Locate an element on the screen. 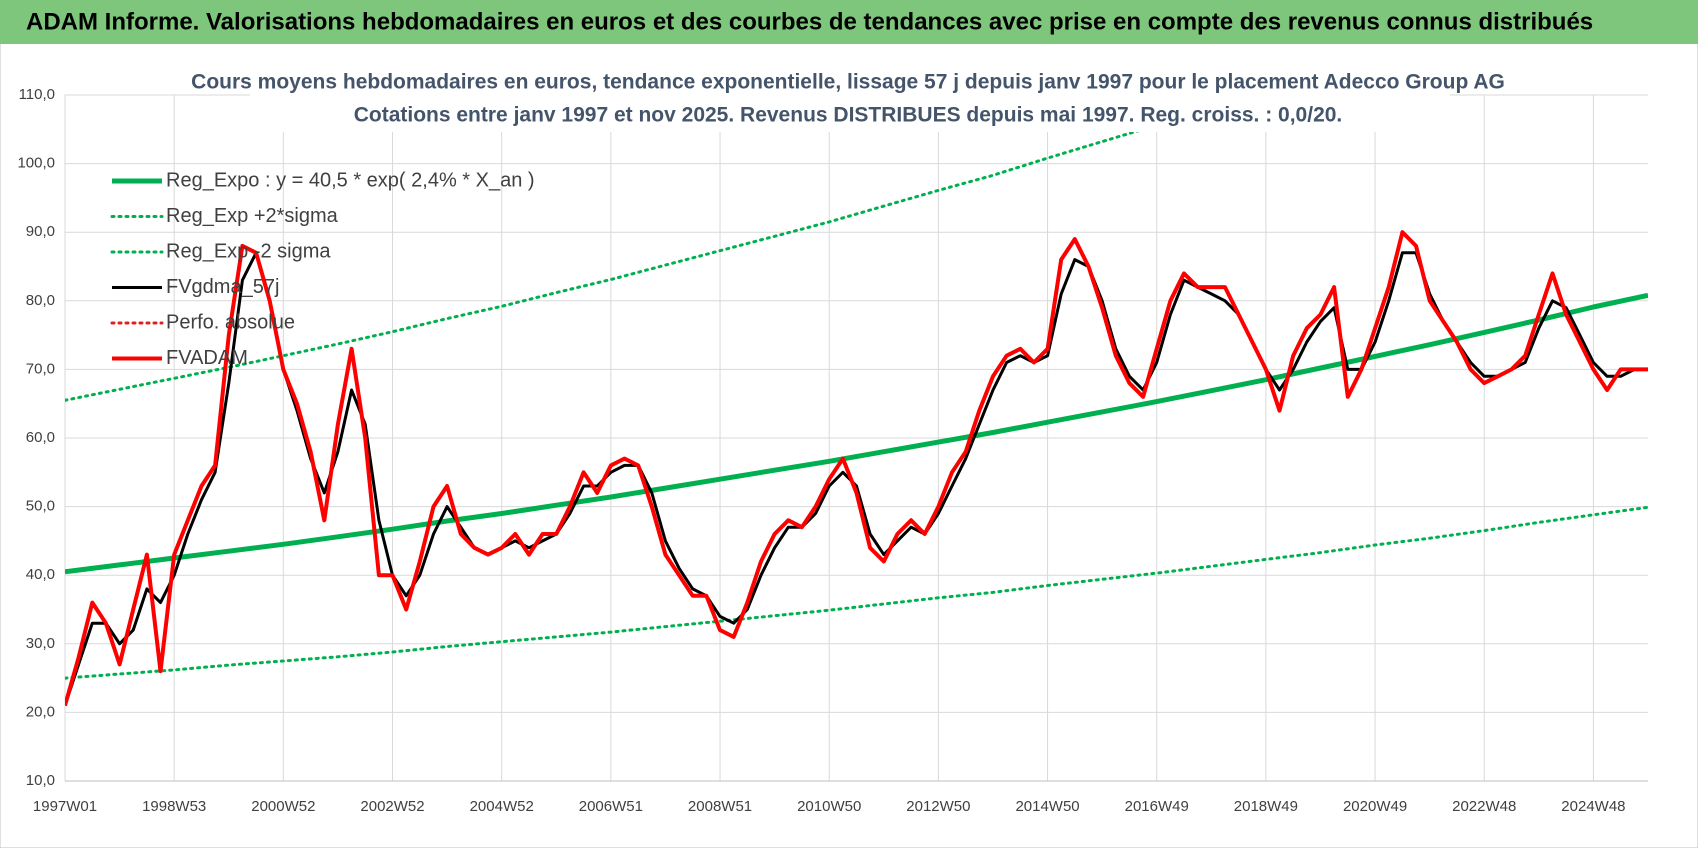 The height and width of the screenshot is (848, 1698). x-tick-label: 2020W49 is located at coordinates (1375, 806).